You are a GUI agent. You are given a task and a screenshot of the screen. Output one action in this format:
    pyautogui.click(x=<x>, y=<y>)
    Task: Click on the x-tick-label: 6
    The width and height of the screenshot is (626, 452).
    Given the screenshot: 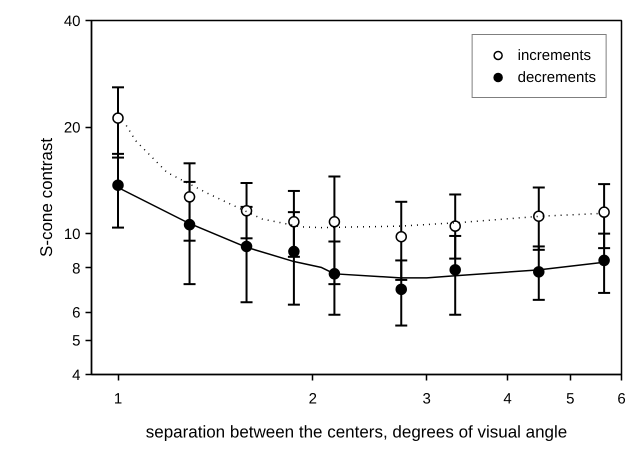 What is the action you would take?
    pyautogui.click(x=621, y=399)
    